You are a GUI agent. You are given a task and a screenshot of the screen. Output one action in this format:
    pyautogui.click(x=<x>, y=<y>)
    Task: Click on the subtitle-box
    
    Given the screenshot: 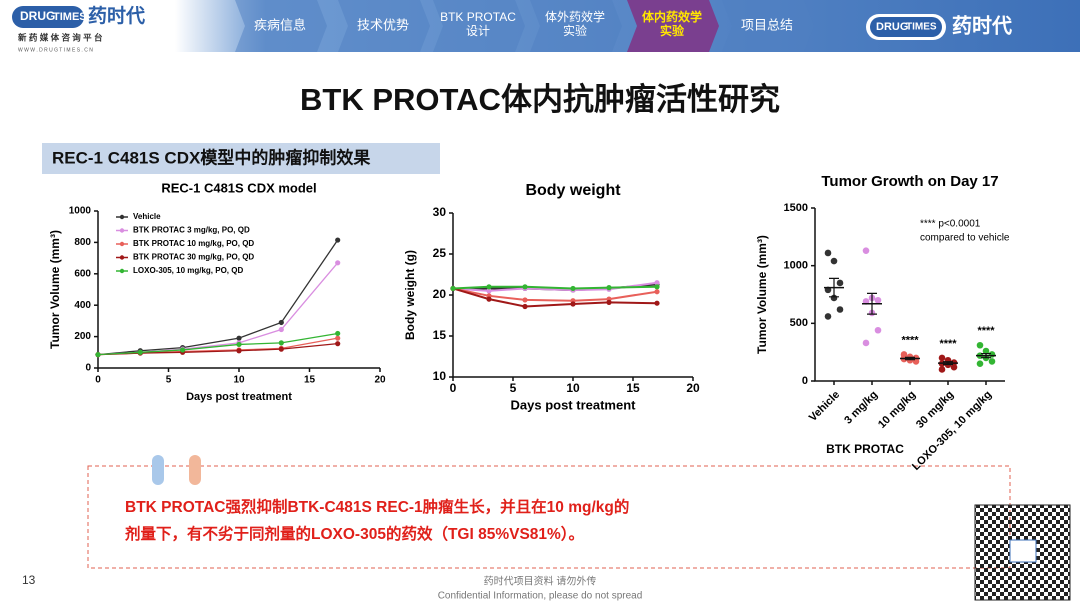 What is the action you would take?
    pyautogui.click(x=241, y=158)
    